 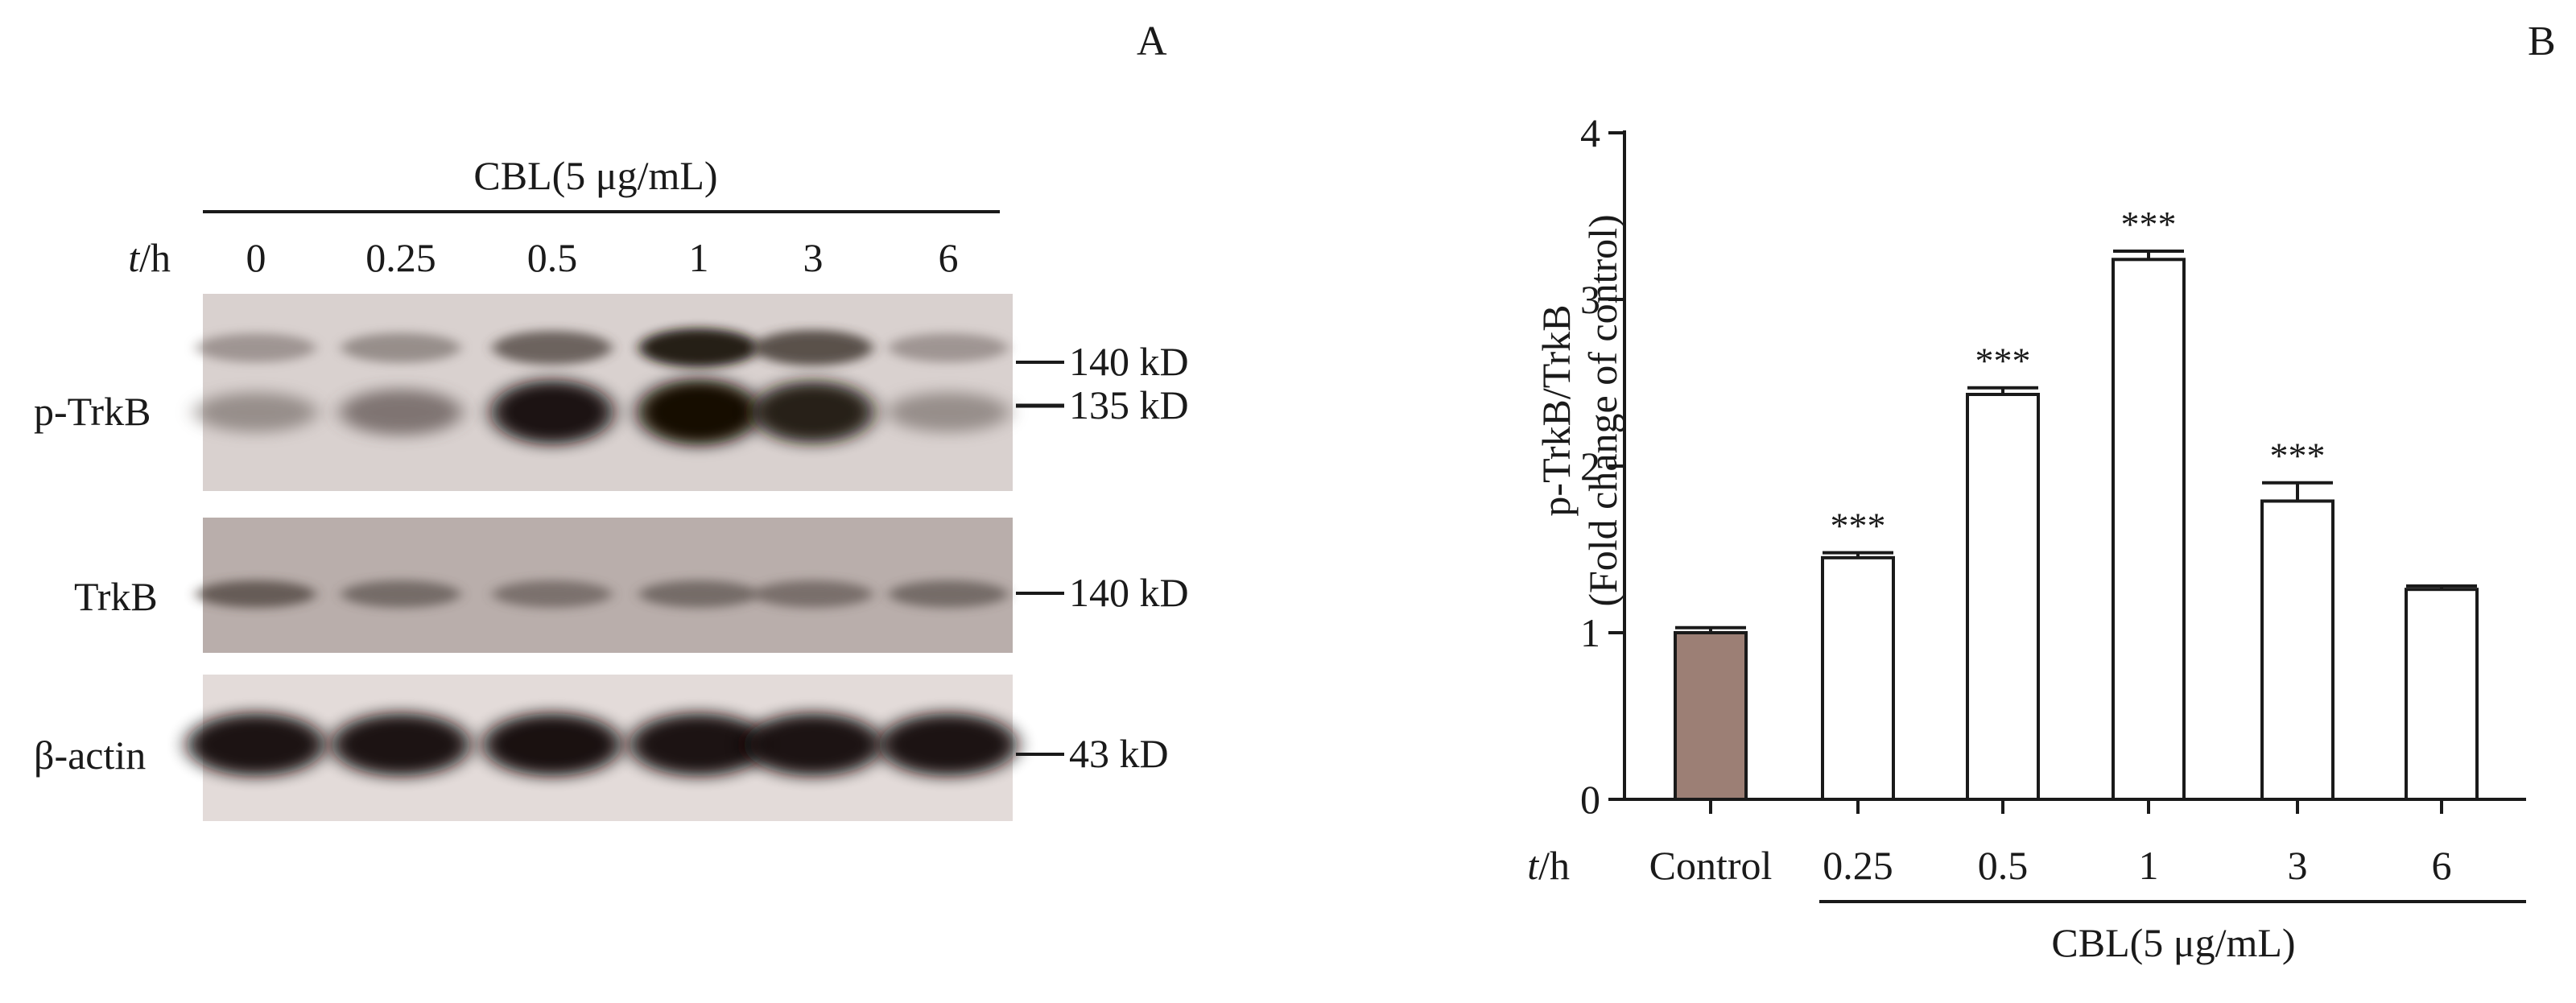 I want to click on blot-name-beta-actin: β-actin, so click(x=90, y=755).